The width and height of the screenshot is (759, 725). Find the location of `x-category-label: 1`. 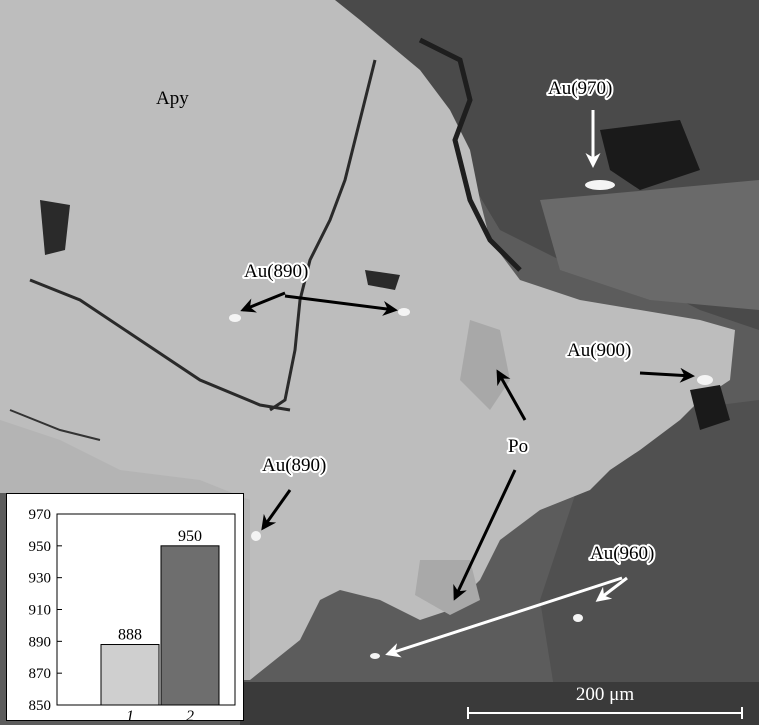

x-category-label: 1 is located at coordinates (130, 714).